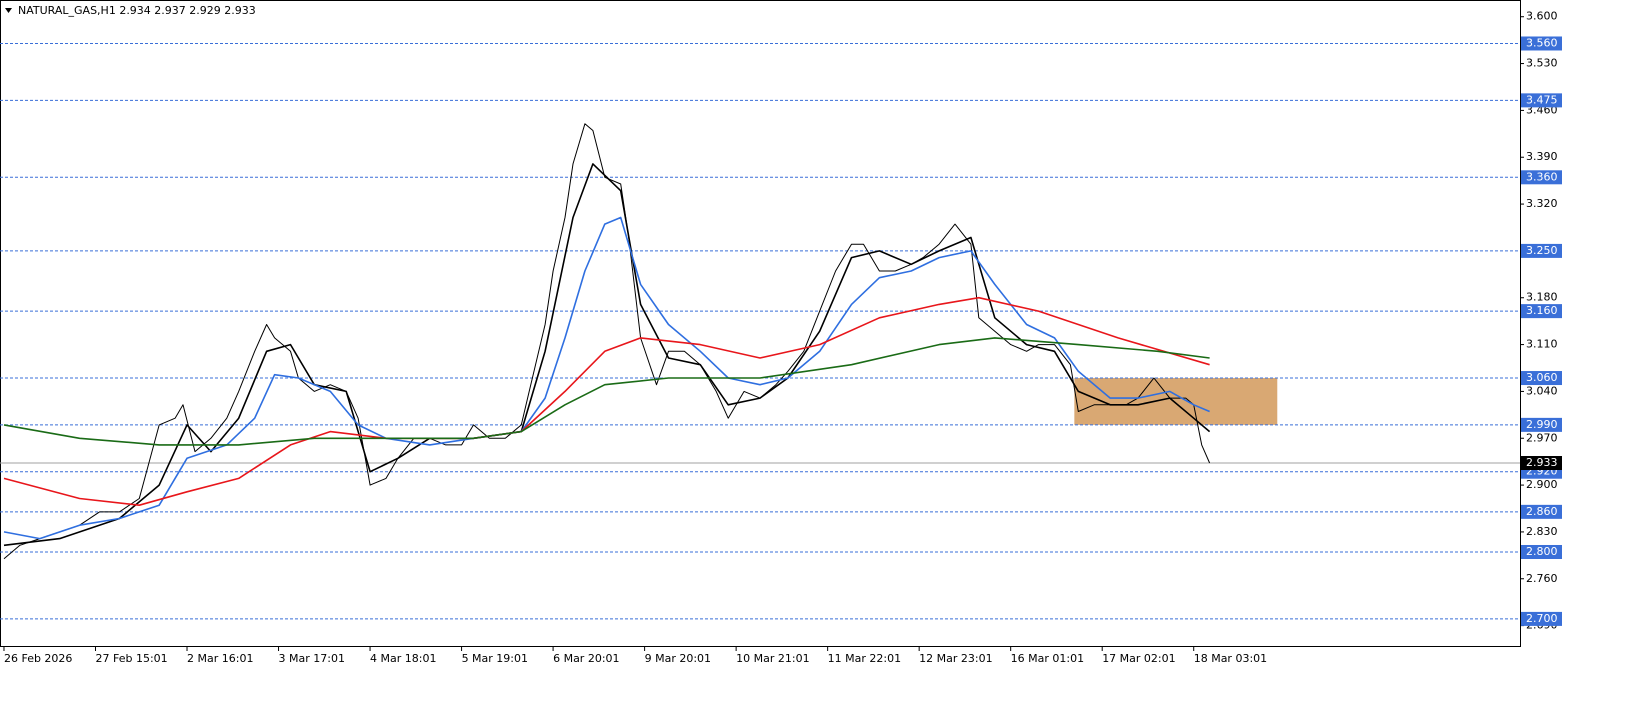 This screenshot has width=1641, height=701. I want to click on y-tick-label: 3.600, so click(1542, 16).